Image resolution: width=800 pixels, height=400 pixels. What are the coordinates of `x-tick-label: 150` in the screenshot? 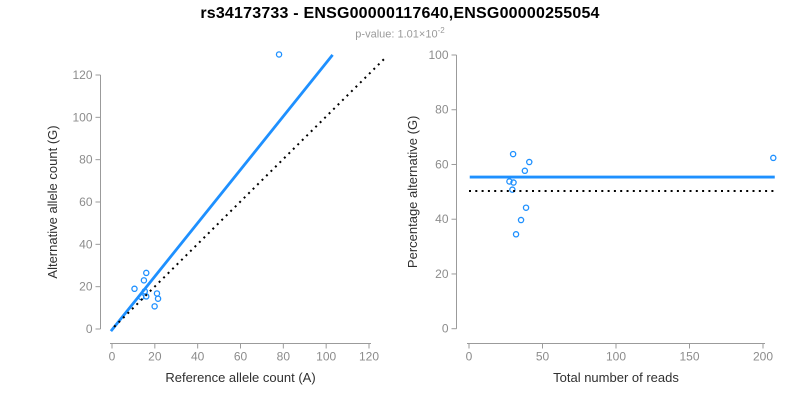 It's located at (689, 357).